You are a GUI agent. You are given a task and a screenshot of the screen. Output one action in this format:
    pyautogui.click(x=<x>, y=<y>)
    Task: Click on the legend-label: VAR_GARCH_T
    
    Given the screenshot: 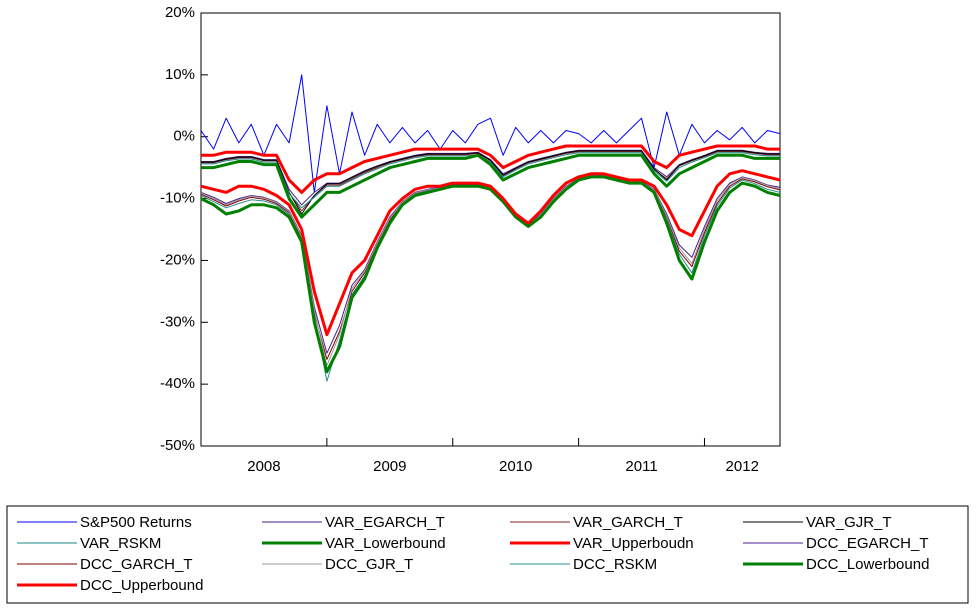 What is the action you would take?
    pyautogui.click(x=628, y=522)
    